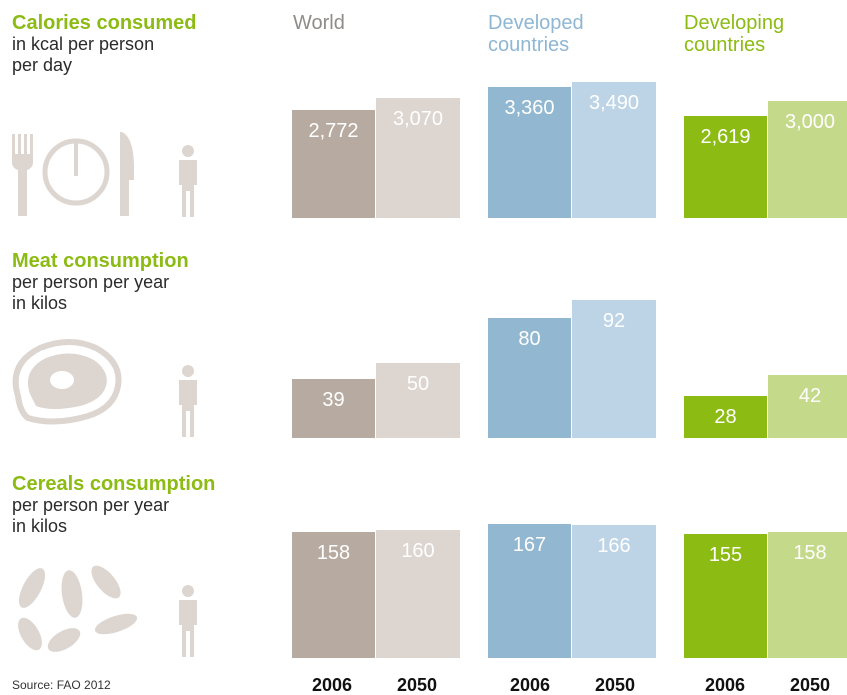 The width and height of the screenshot is (847, 695). Describe the element at coordinates (418, 119) in the screenshot. I see `bar-value-label: 3,070` at that location.